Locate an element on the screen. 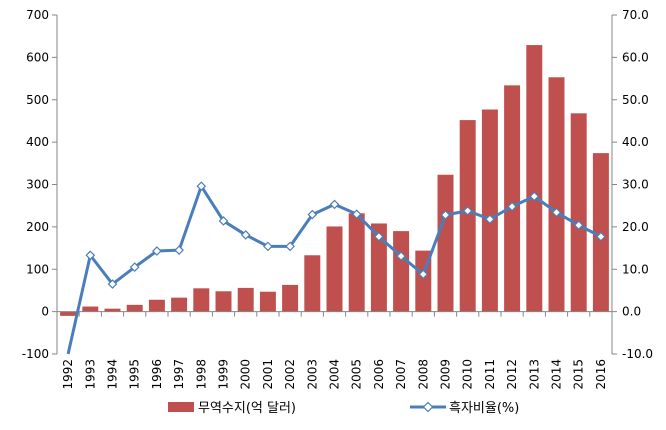 The width and height of the screenshot is (666, 430). ratio-point-2016 is located at coordinates (601, 236).